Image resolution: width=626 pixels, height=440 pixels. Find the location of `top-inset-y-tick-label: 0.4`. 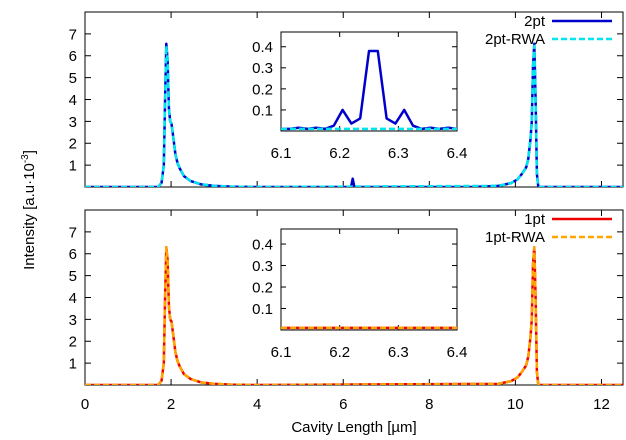

top-inset-y-tick-label: 0.4 is located at coordinates (262, 47).